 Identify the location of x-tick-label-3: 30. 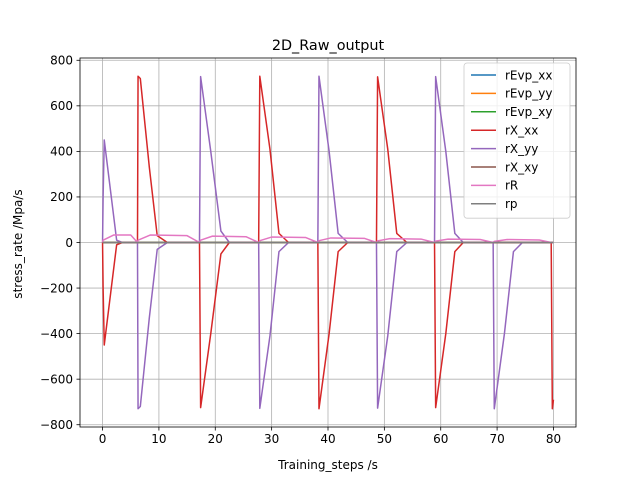
(271, 439).